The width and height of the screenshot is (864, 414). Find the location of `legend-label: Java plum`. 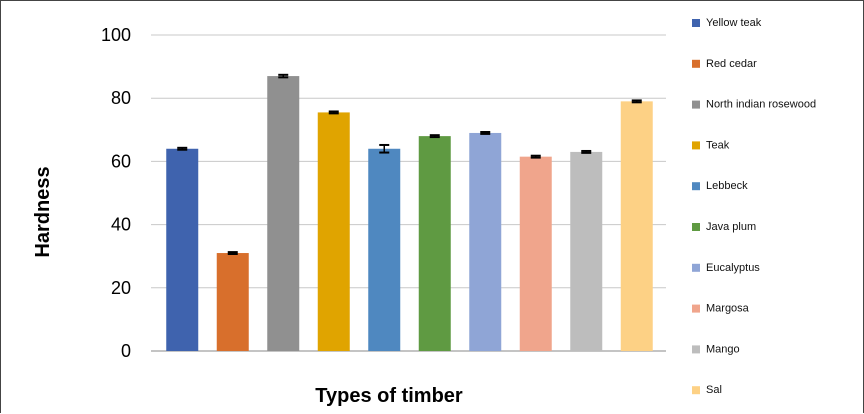

legend-label: Java plum is located at coordinates (731, 227).